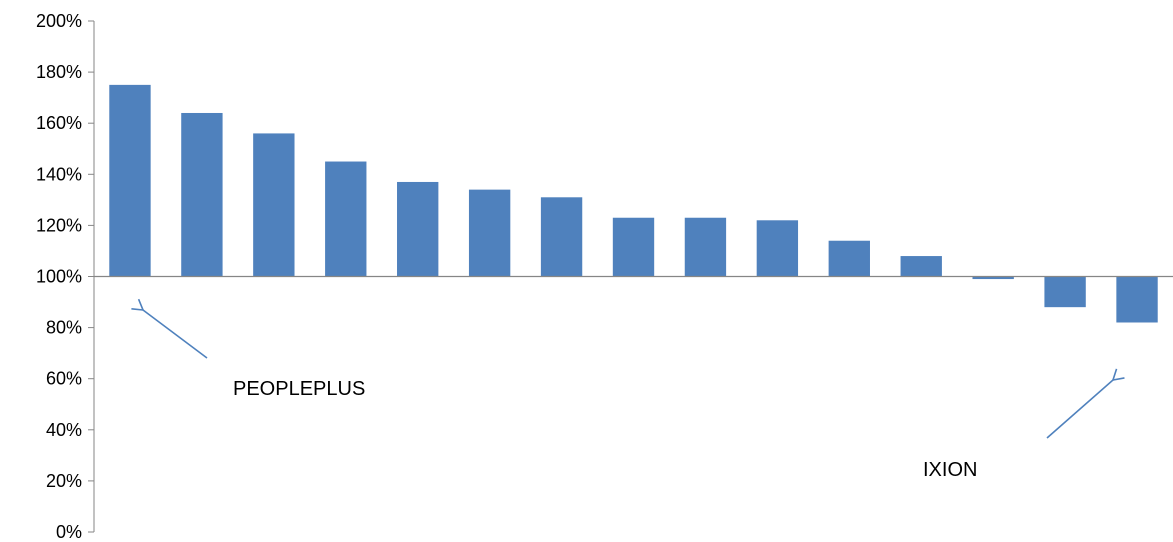  What do you see at coordinates (59, 21) in the screenshot?
I see `y-tick-label: 200%` at bounding box center [59, 21].